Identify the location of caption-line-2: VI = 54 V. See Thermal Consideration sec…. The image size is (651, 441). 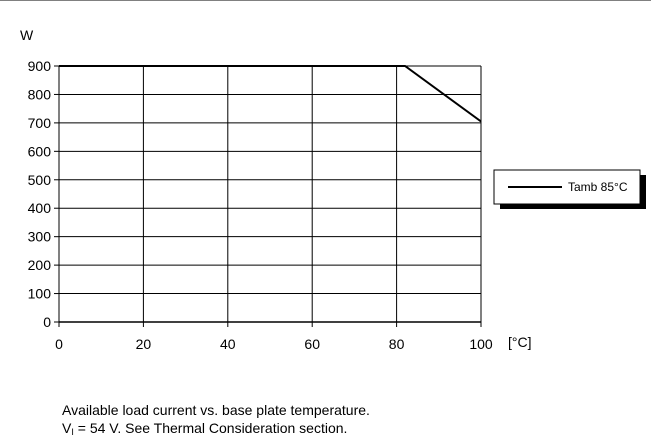
(204, 430).